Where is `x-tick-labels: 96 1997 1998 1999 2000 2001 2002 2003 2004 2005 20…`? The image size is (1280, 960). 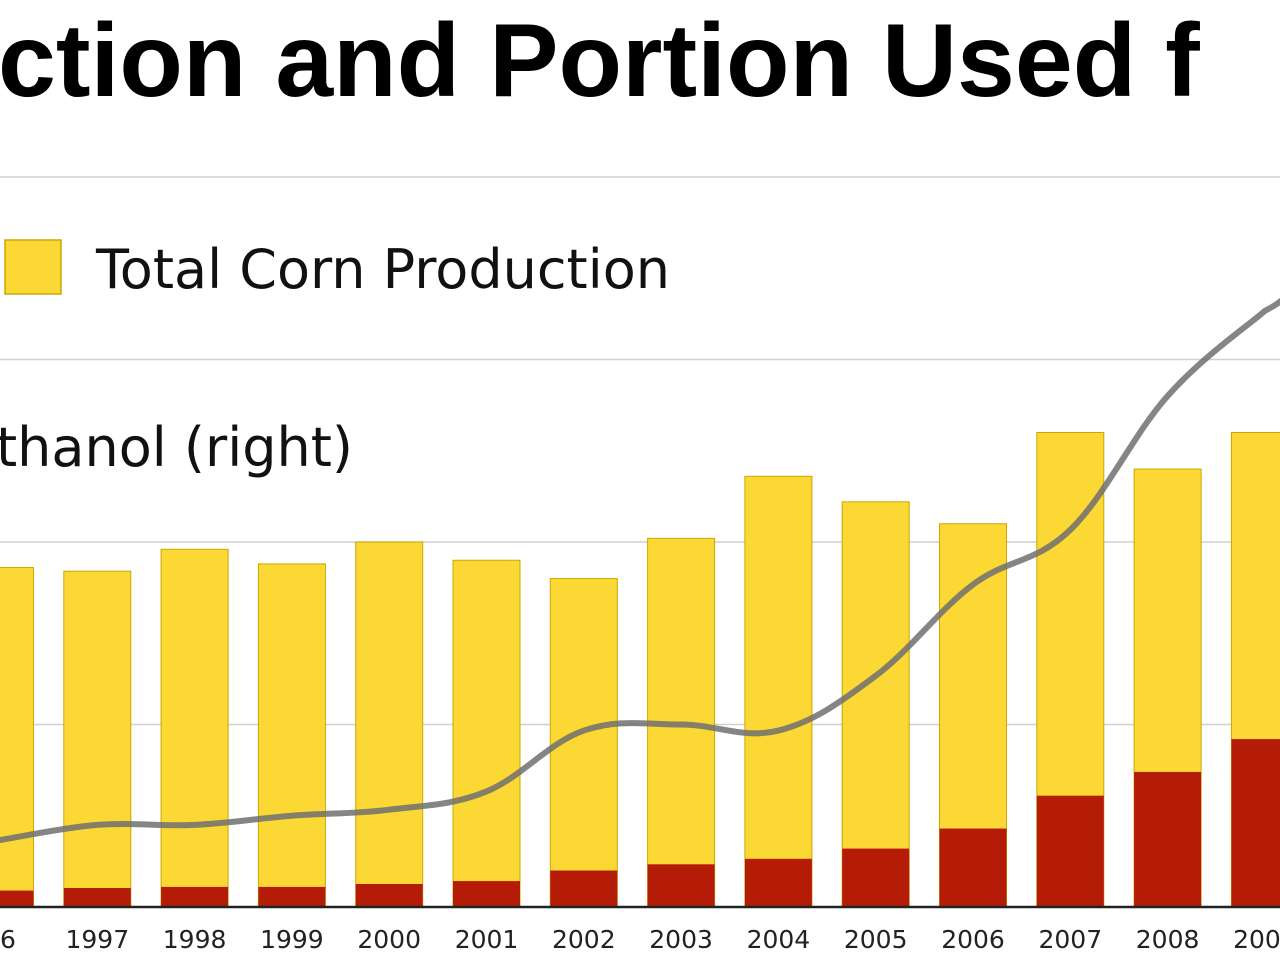 x-tick-labels: 96 1997 1998 1999 2000 2001 2002 2003 2004 2005 20… is located at coordinates (640, 939).